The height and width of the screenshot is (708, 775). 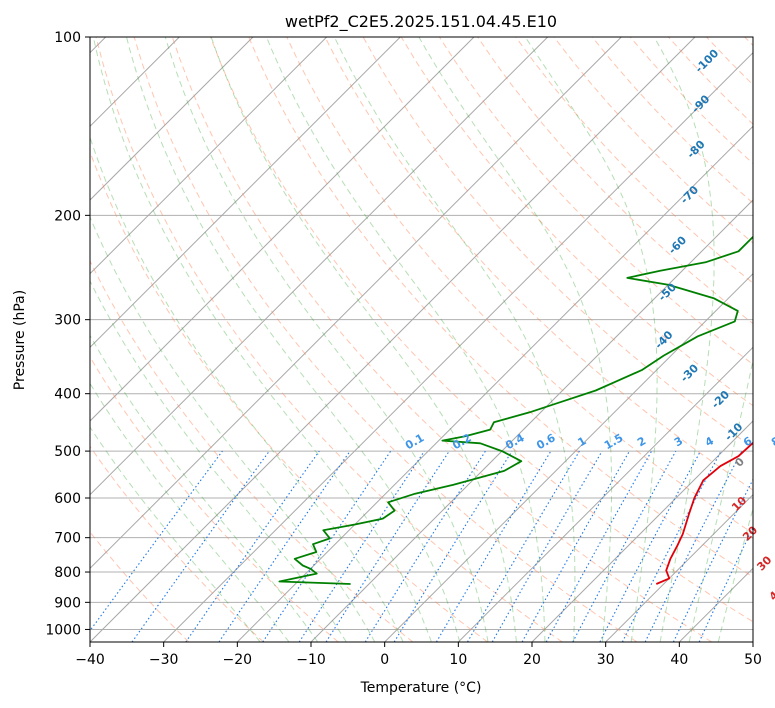 What do you see at coordinates (421, 688) in the screenshot?
I see `x-axis-label: Temperature (°C)` at bounding box center [421, 688].